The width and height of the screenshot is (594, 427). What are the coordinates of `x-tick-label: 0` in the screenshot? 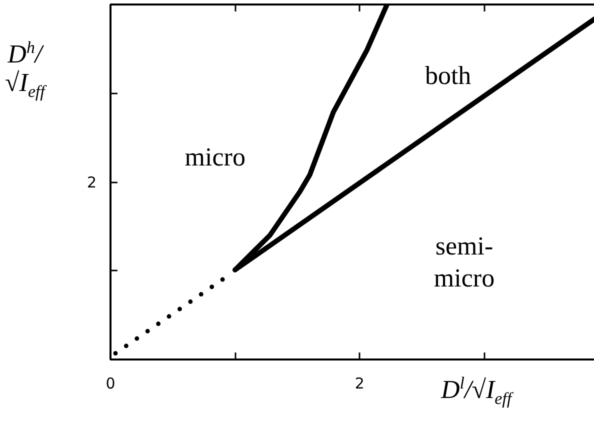 It's located at (111, 383).